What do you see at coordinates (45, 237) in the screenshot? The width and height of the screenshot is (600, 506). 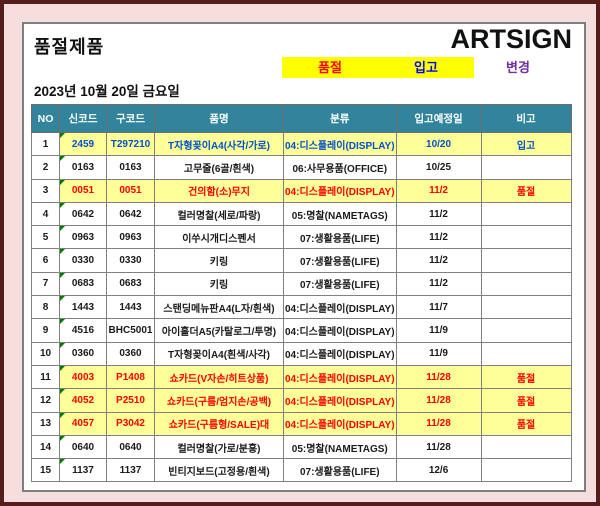 I see `cell-no: 5` at bounding box center [45, 237].